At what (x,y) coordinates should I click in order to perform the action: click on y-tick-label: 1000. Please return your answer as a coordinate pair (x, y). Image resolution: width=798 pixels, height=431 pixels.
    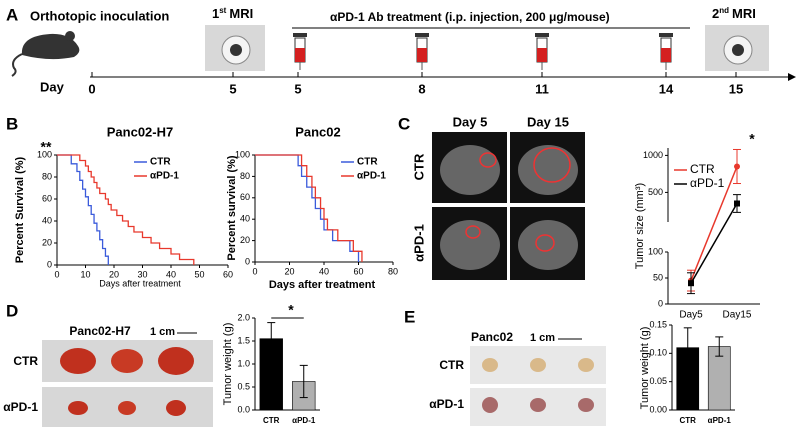
    Looking at the image, I should click on (653, 155).